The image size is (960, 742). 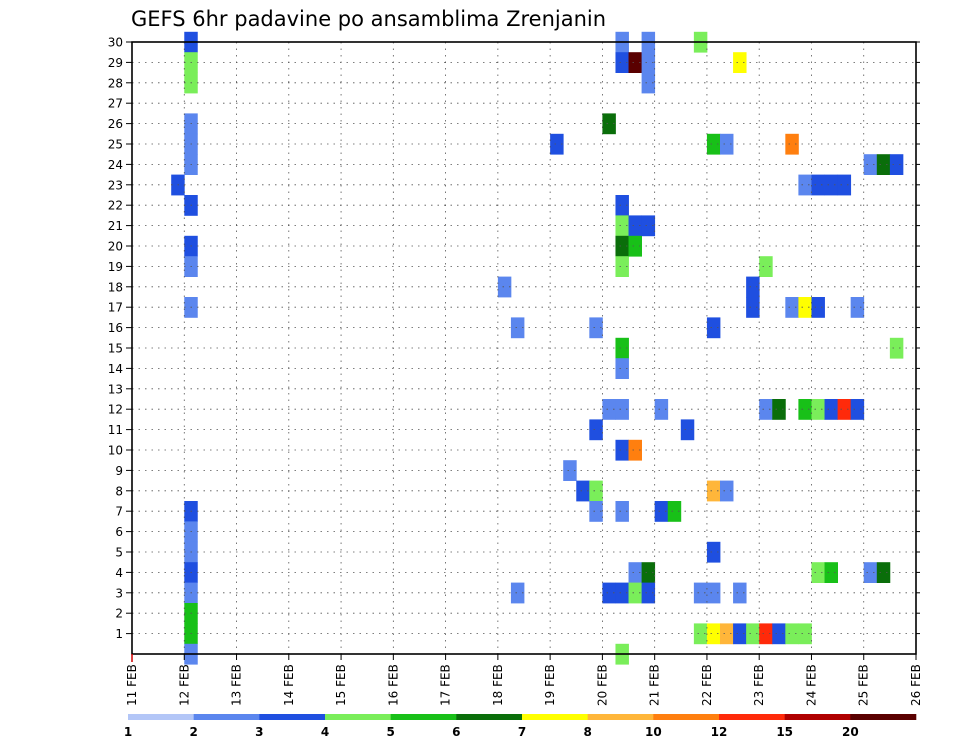 I want to click on colorbar-label: 20, so click(x=850, y=732).